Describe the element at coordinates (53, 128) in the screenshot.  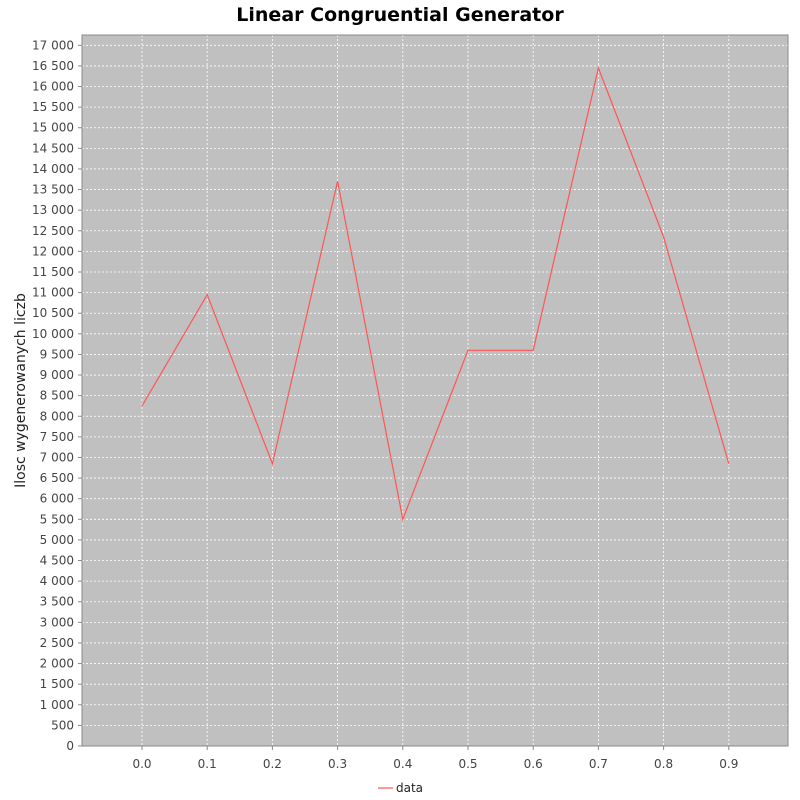
I see `y-tick-label: 15 000` at that location.